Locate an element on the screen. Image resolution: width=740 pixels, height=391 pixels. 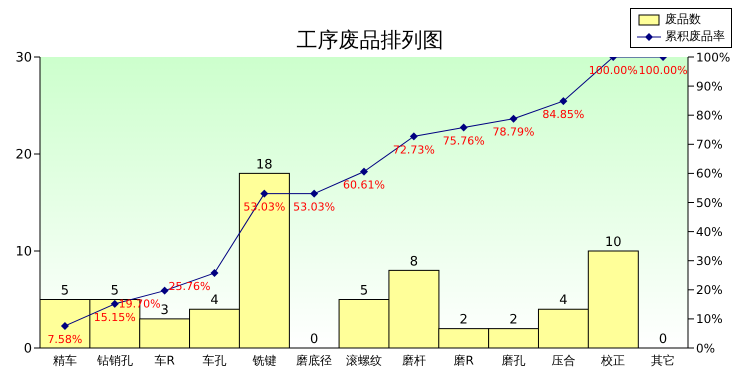
legend-label: 废品数 is located at coordinates (683, 19).